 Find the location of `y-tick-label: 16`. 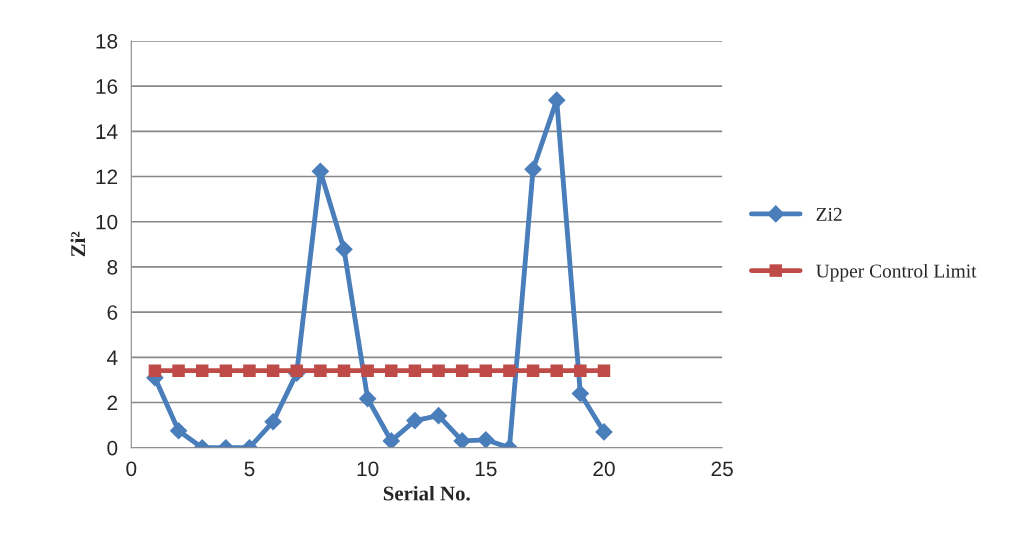

y-tick-label: 16 is located at coordinates (107, 86).